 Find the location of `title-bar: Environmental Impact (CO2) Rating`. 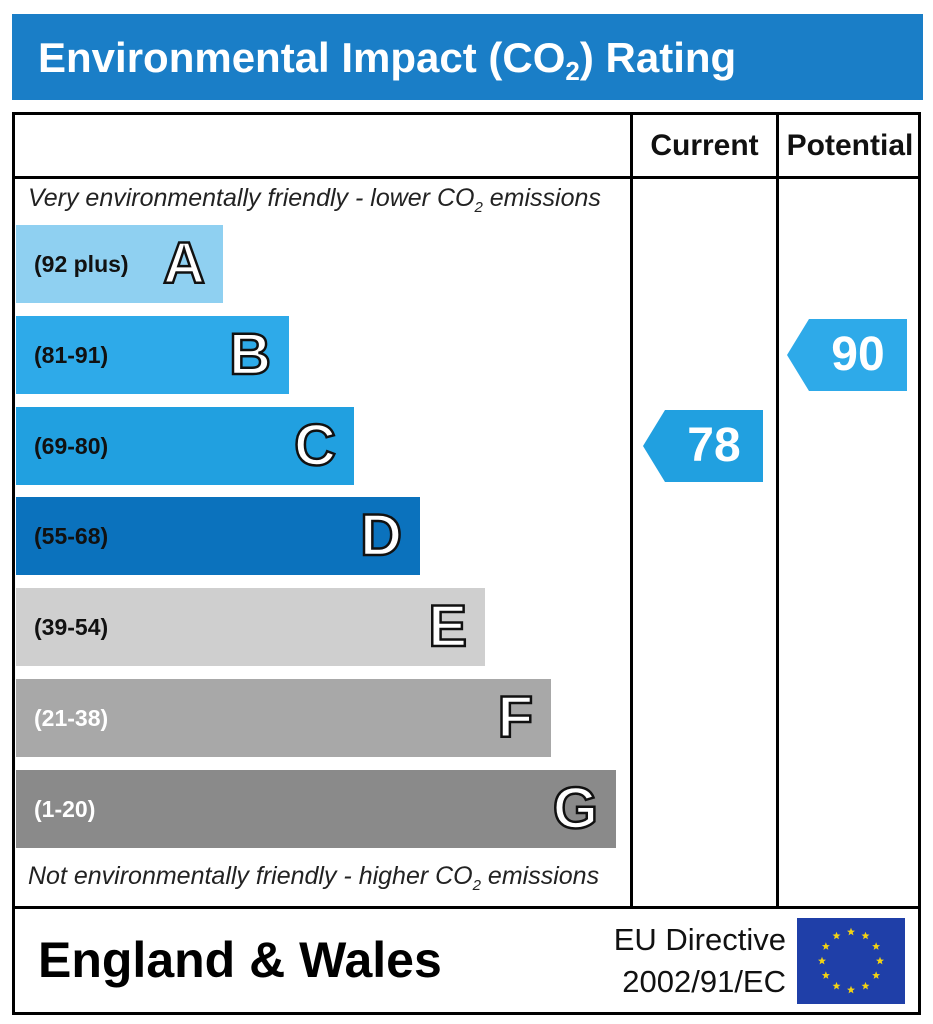

title-bar: Environmental Impact (CO2) Rating is located at coordinates (467, 57).